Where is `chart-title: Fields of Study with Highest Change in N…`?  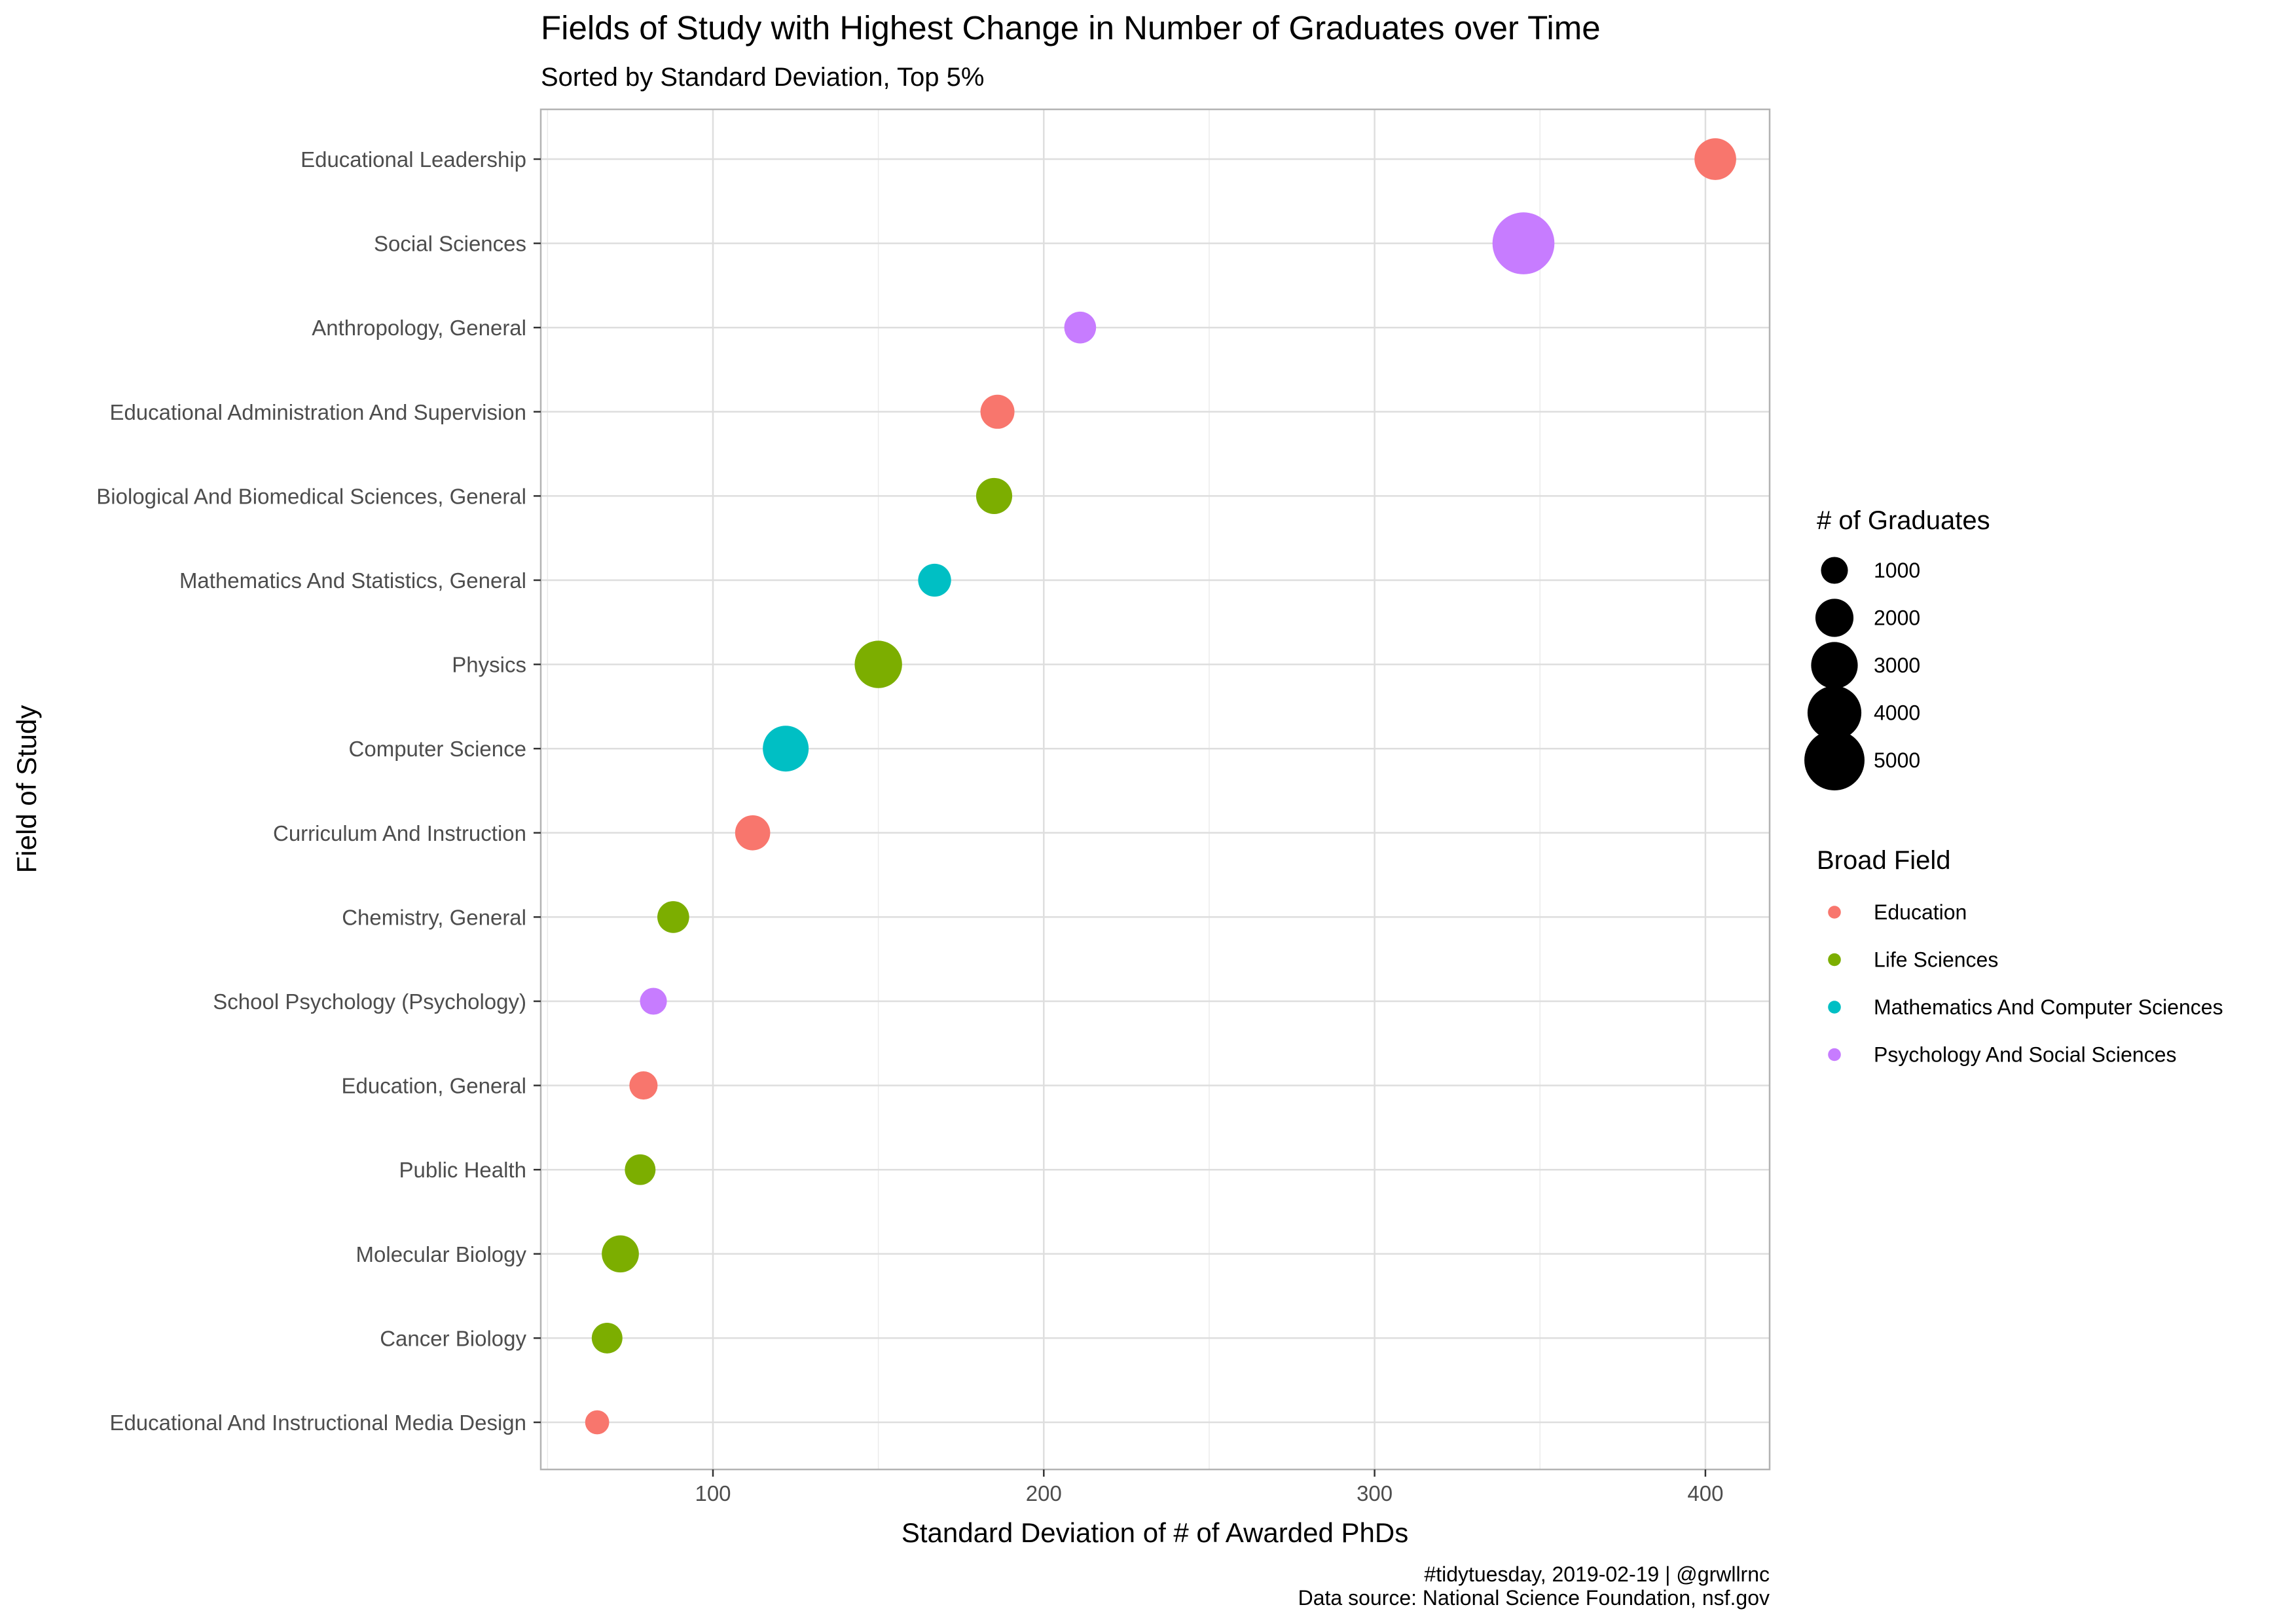 chart-title: Fields of Study with Highest Change in N… is located at coordinates (1071, 27).